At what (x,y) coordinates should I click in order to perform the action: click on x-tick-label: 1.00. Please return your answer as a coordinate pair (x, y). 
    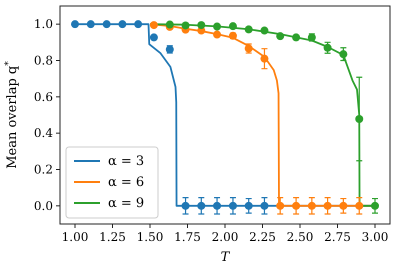
    Looking at the image, I should click on (75, 237).